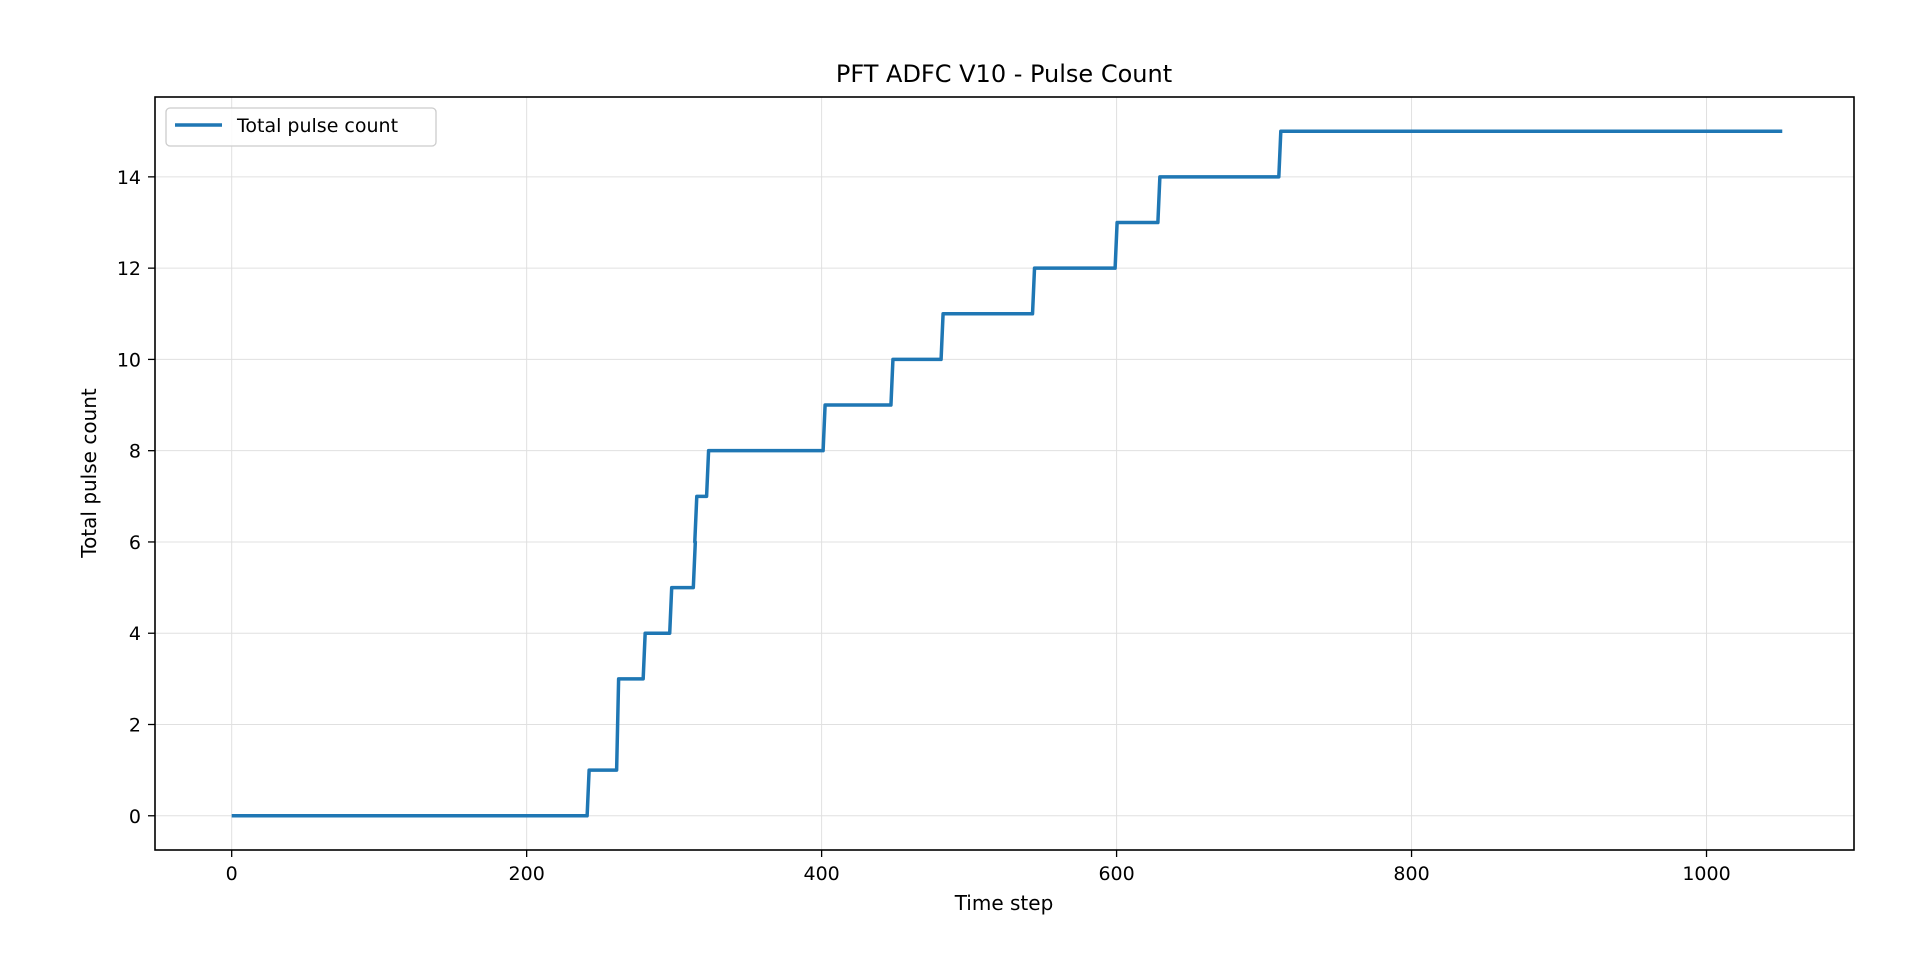 This screenshot has height=960, width=1920. What do you see at coordinates (89, 473) in the screenshot?
I see `y-axis-label: Total pulse count` at bounding box center [89, 473].